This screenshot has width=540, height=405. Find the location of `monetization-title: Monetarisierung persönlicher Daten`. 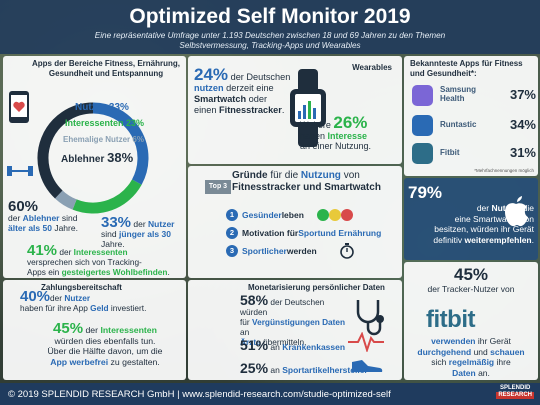

monetization-title: Monetarisierung persönlicher Daten is located at coordinates (316, 287).